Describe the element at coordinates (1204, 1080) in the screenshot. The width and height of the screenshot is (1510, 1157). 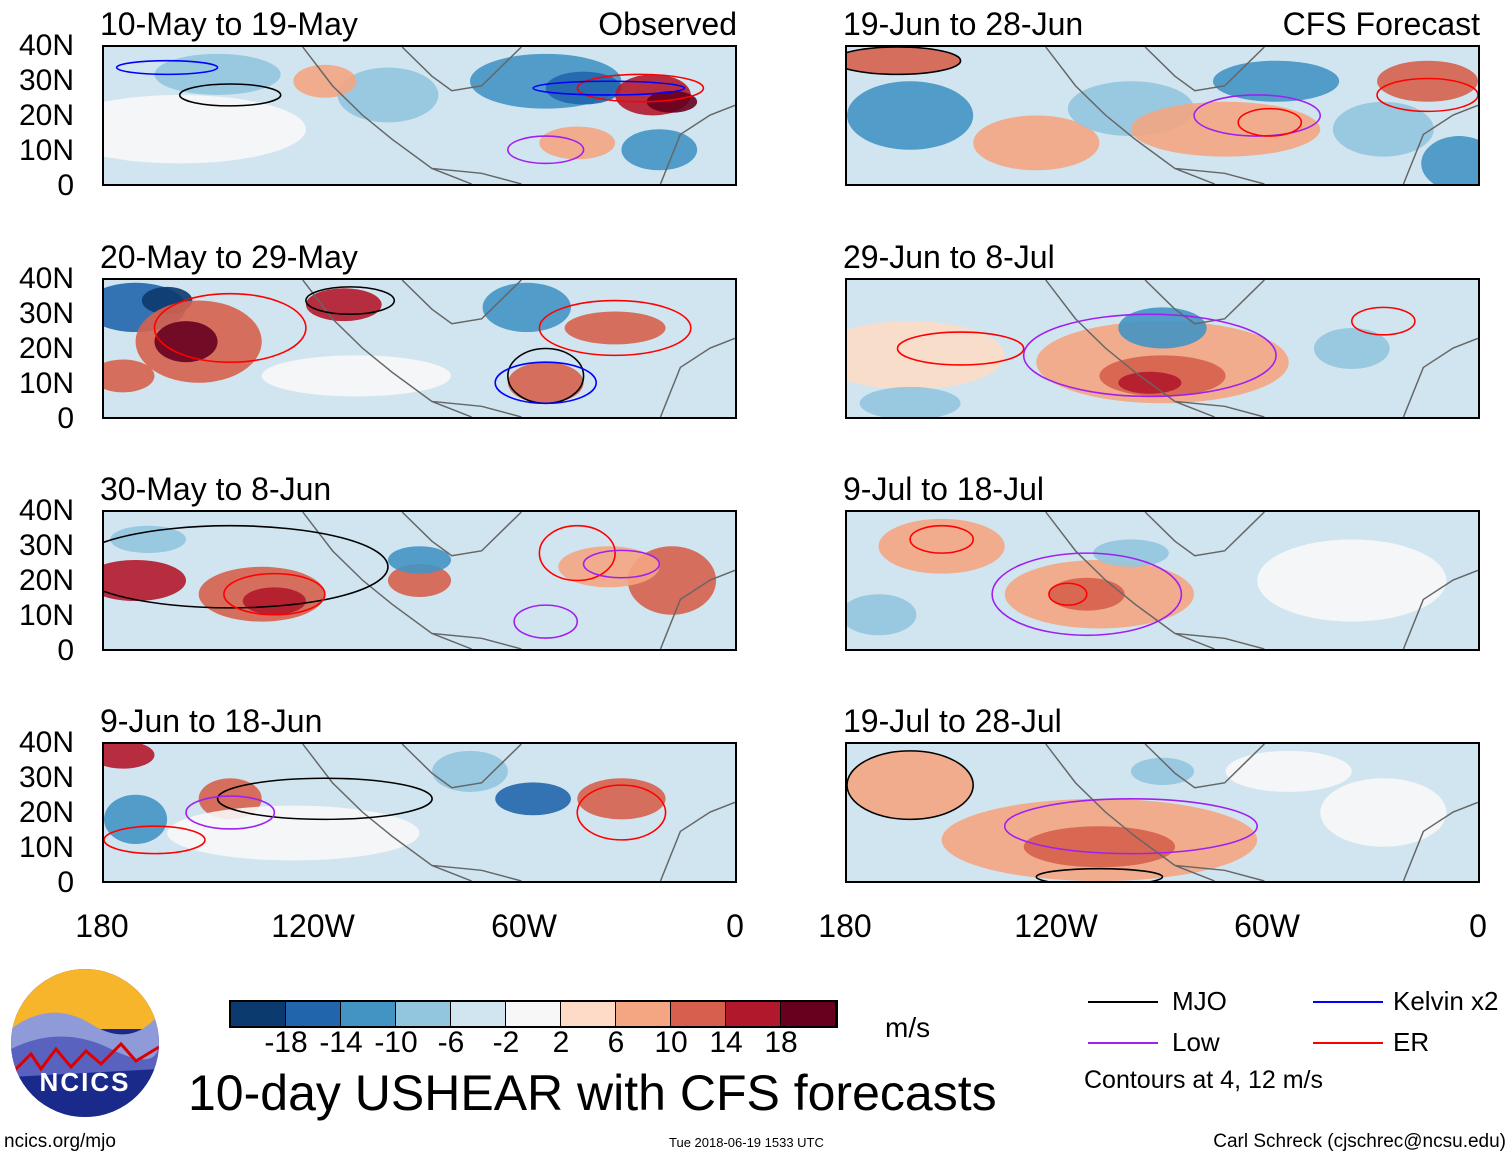
I see `contour-note: Contours at 4, 12 m/s` at that location.